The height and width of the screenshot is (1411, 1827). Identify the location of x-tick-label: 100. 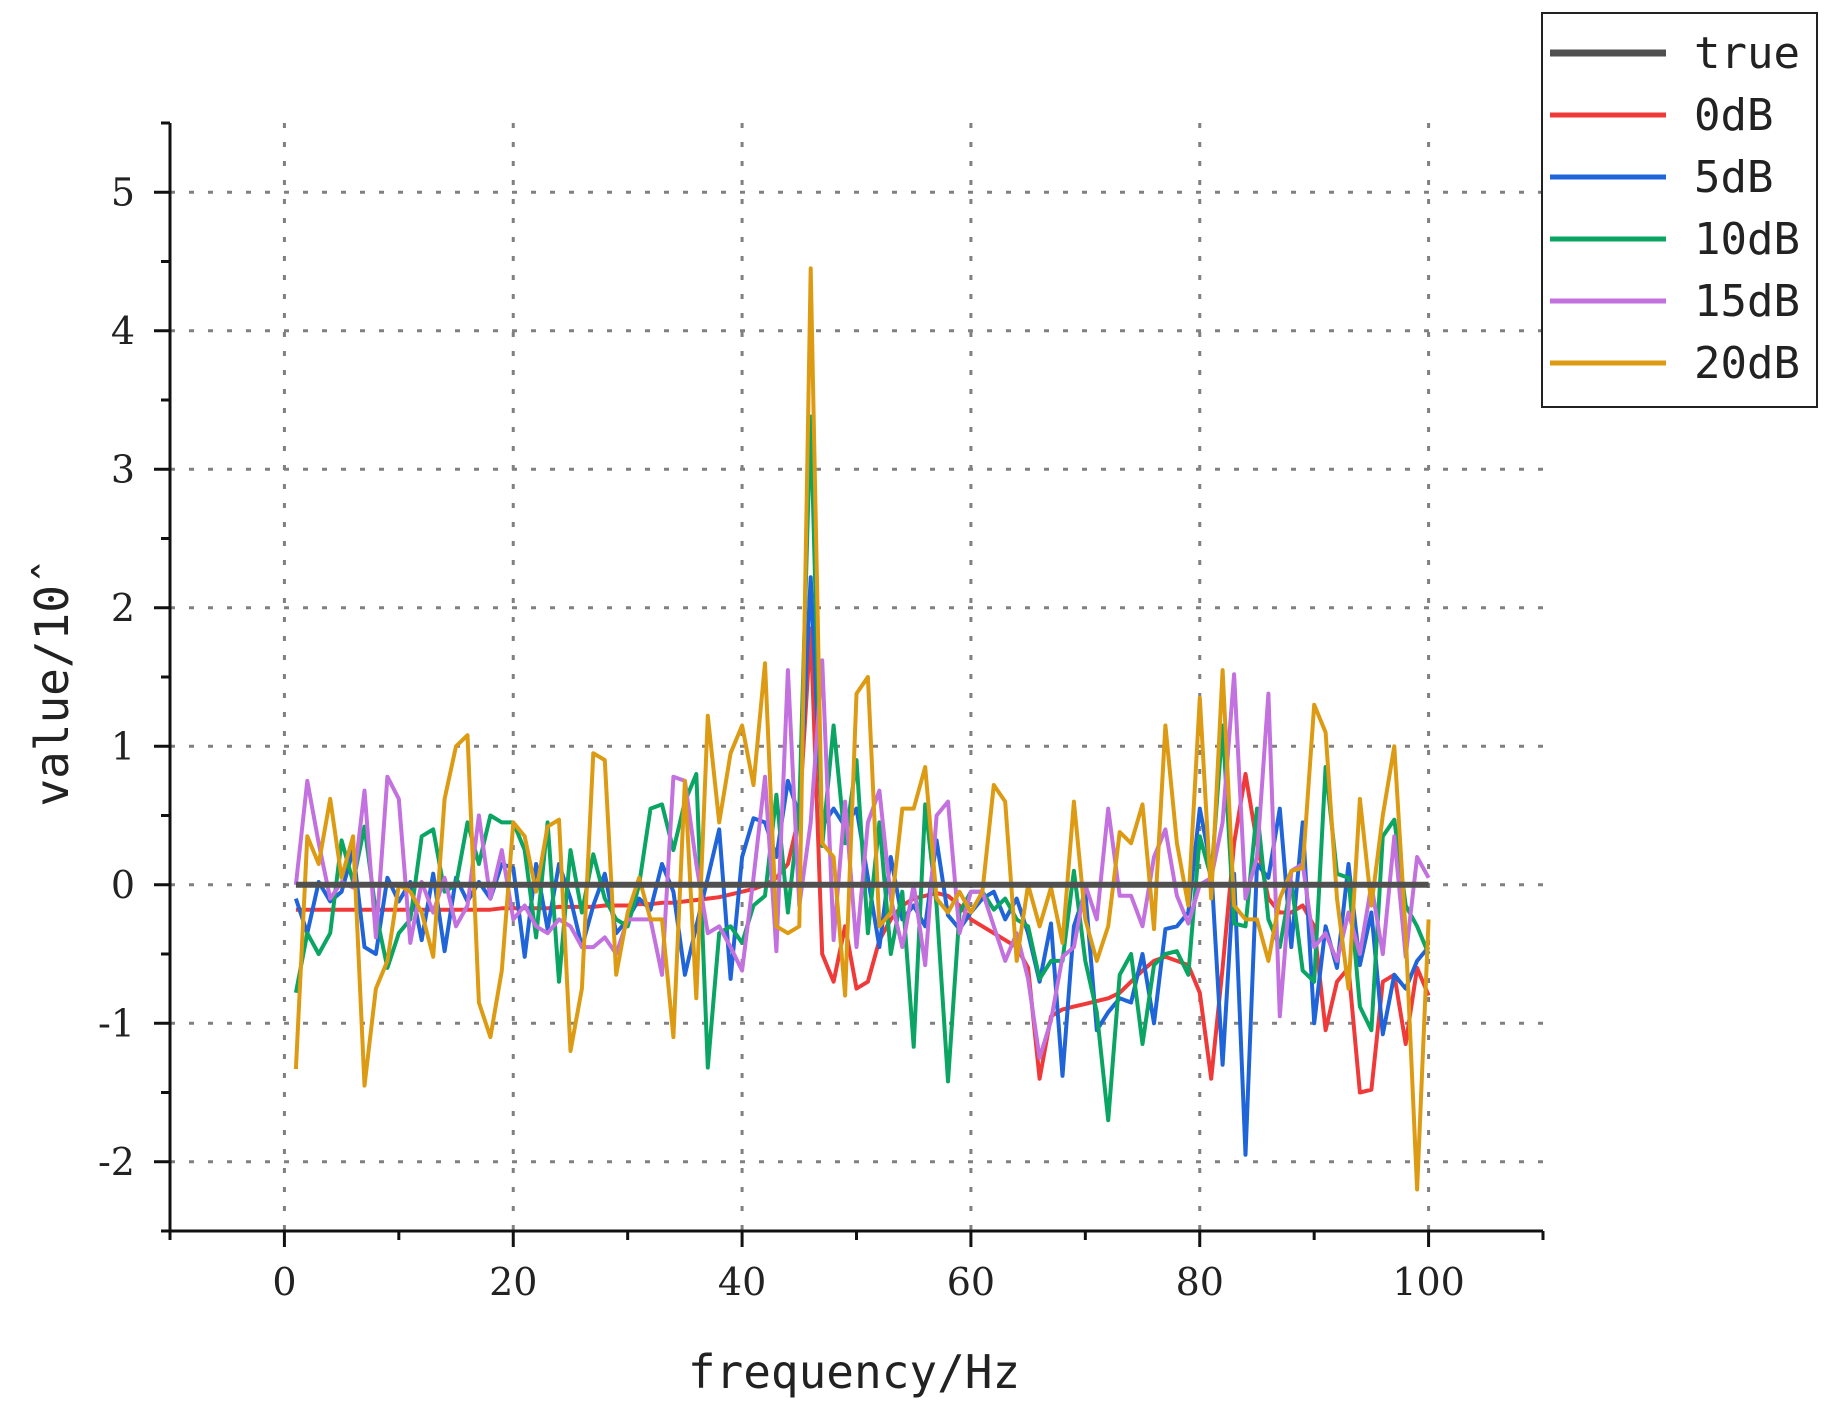
(1428, 1282).